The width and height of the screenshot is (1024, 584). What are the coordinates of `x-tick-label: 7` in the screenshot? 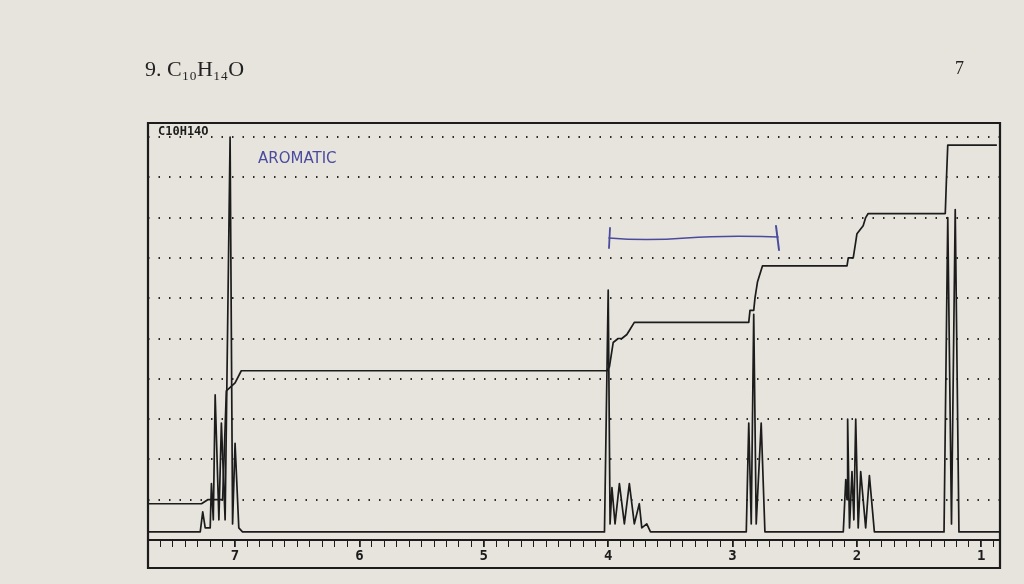 It's located at (235, 555).